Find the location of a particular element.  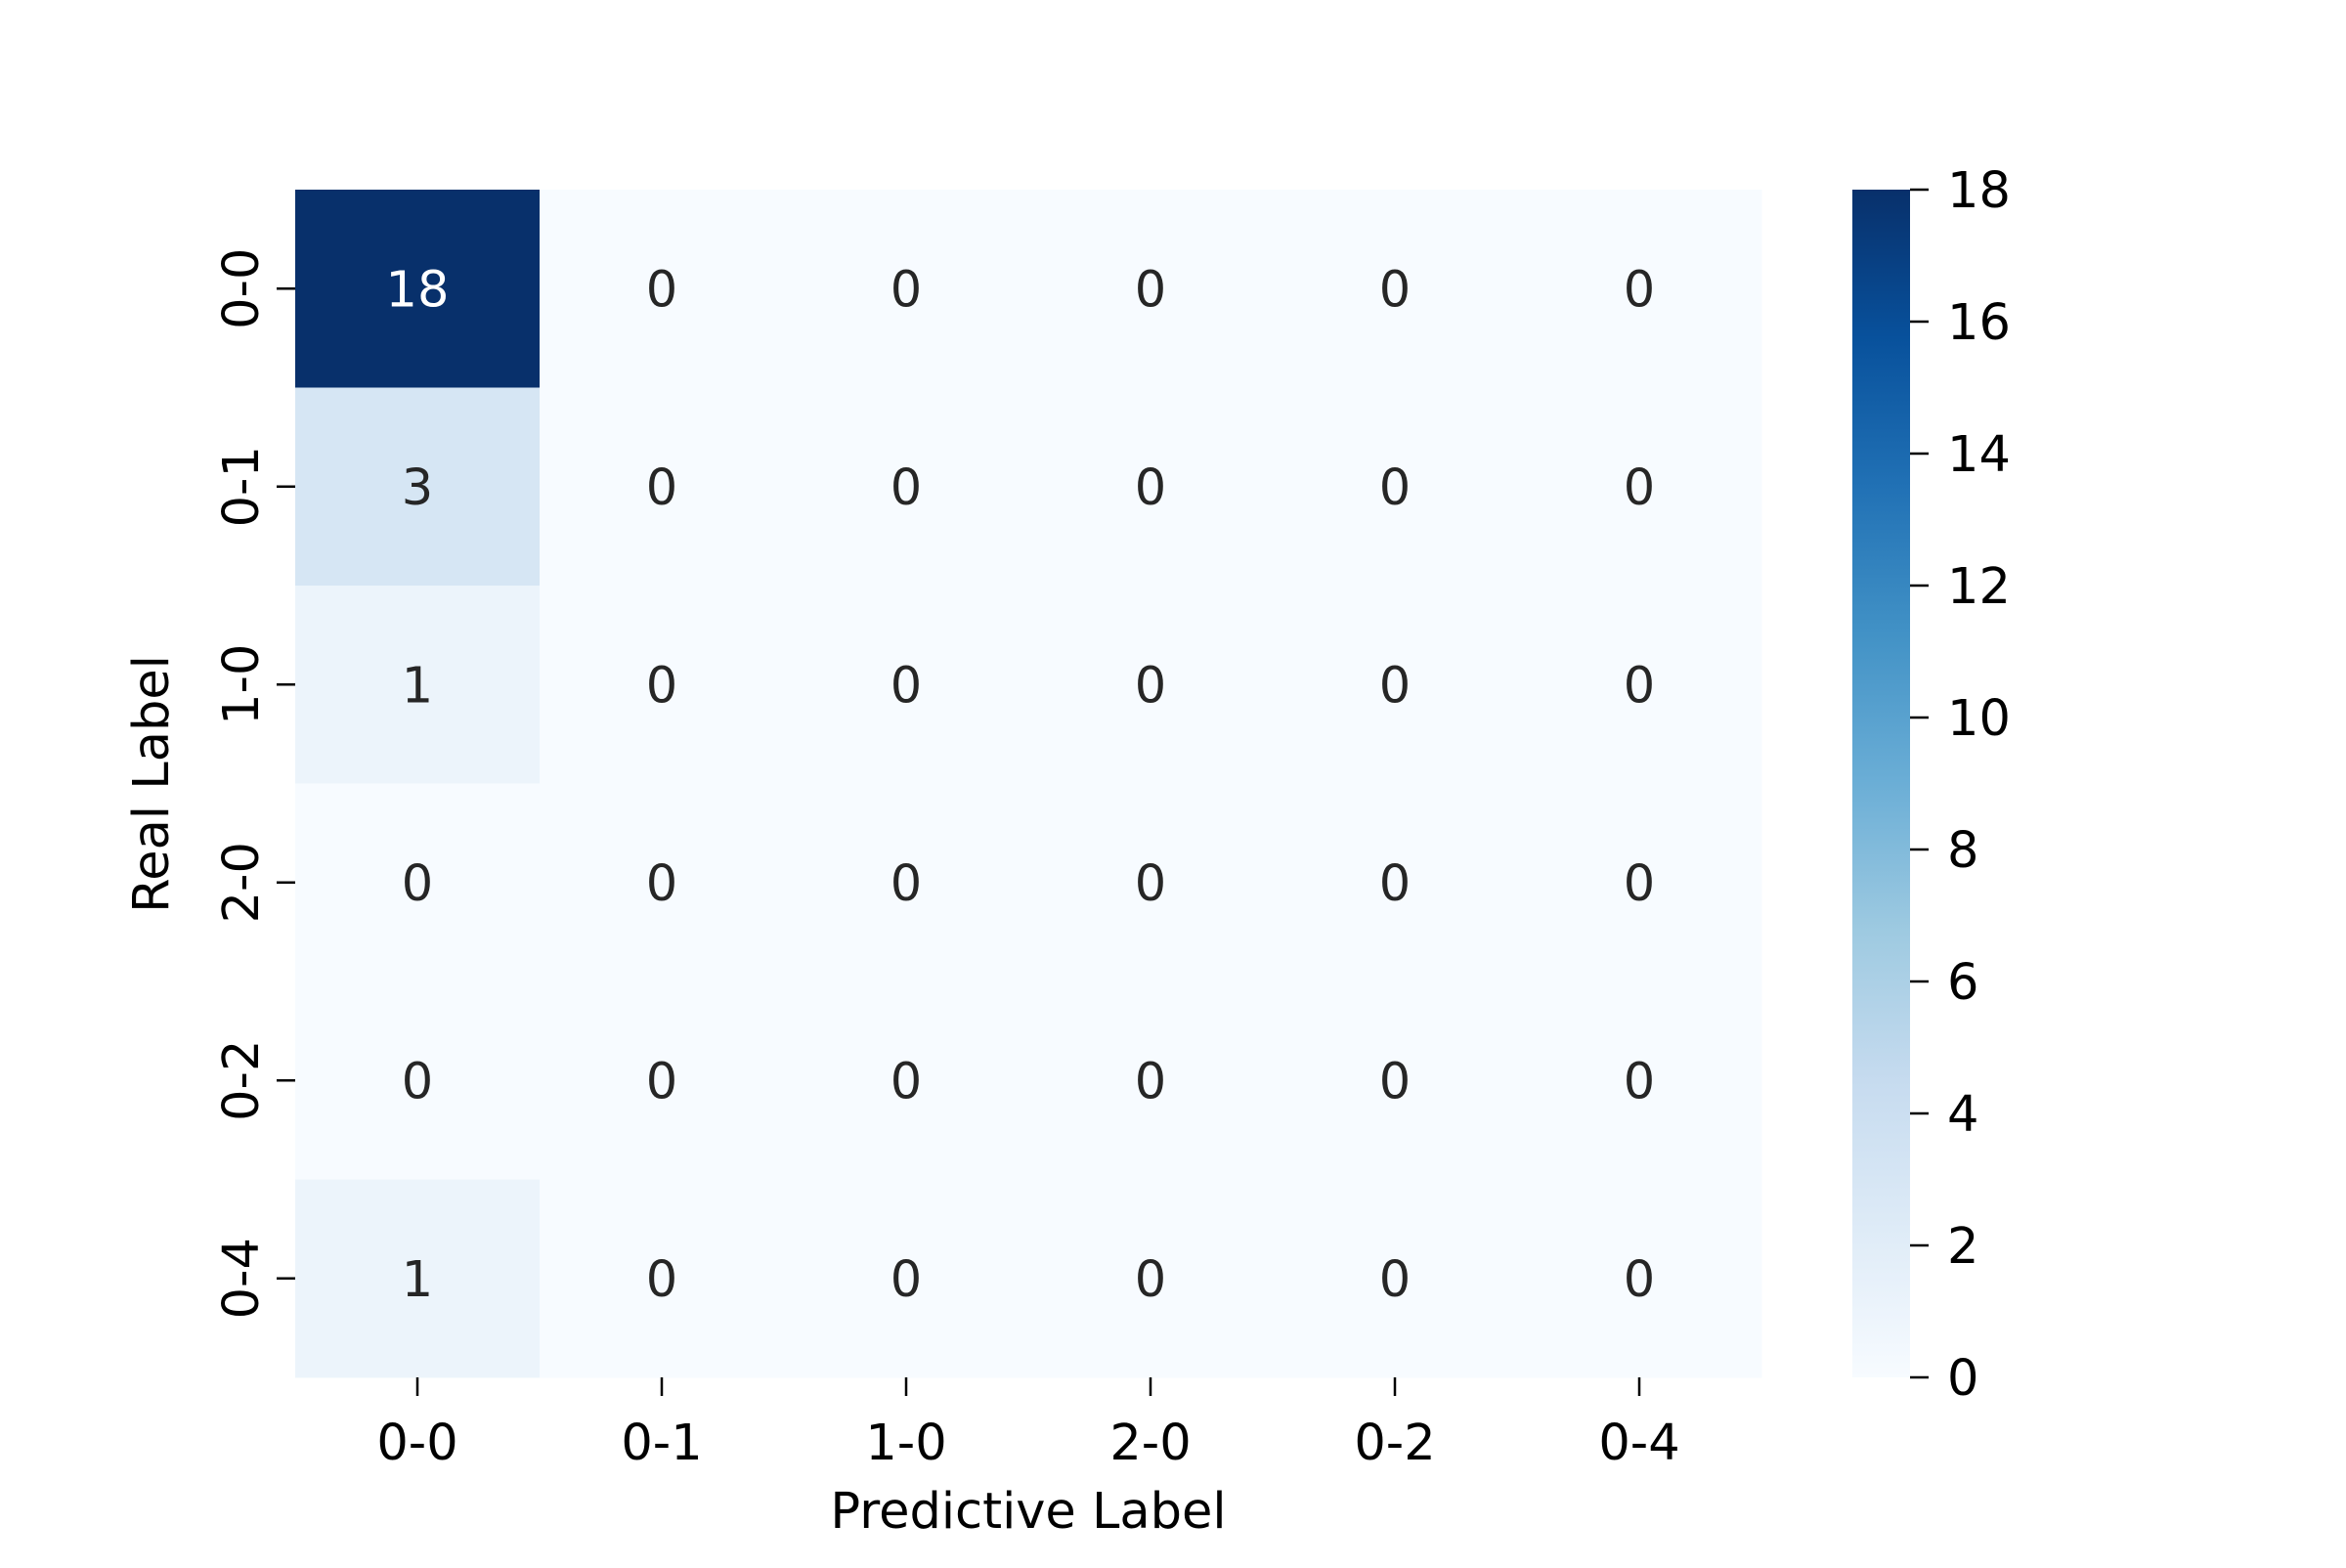

colorbar-tick-label: 8 is located at coordinates (1963, 851).